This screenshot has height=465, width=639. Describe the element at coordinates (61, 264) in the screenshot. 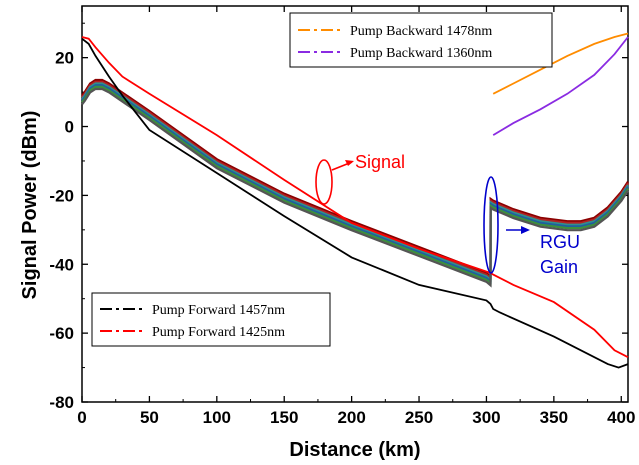

I see `y-tick-label: -40` at that location.